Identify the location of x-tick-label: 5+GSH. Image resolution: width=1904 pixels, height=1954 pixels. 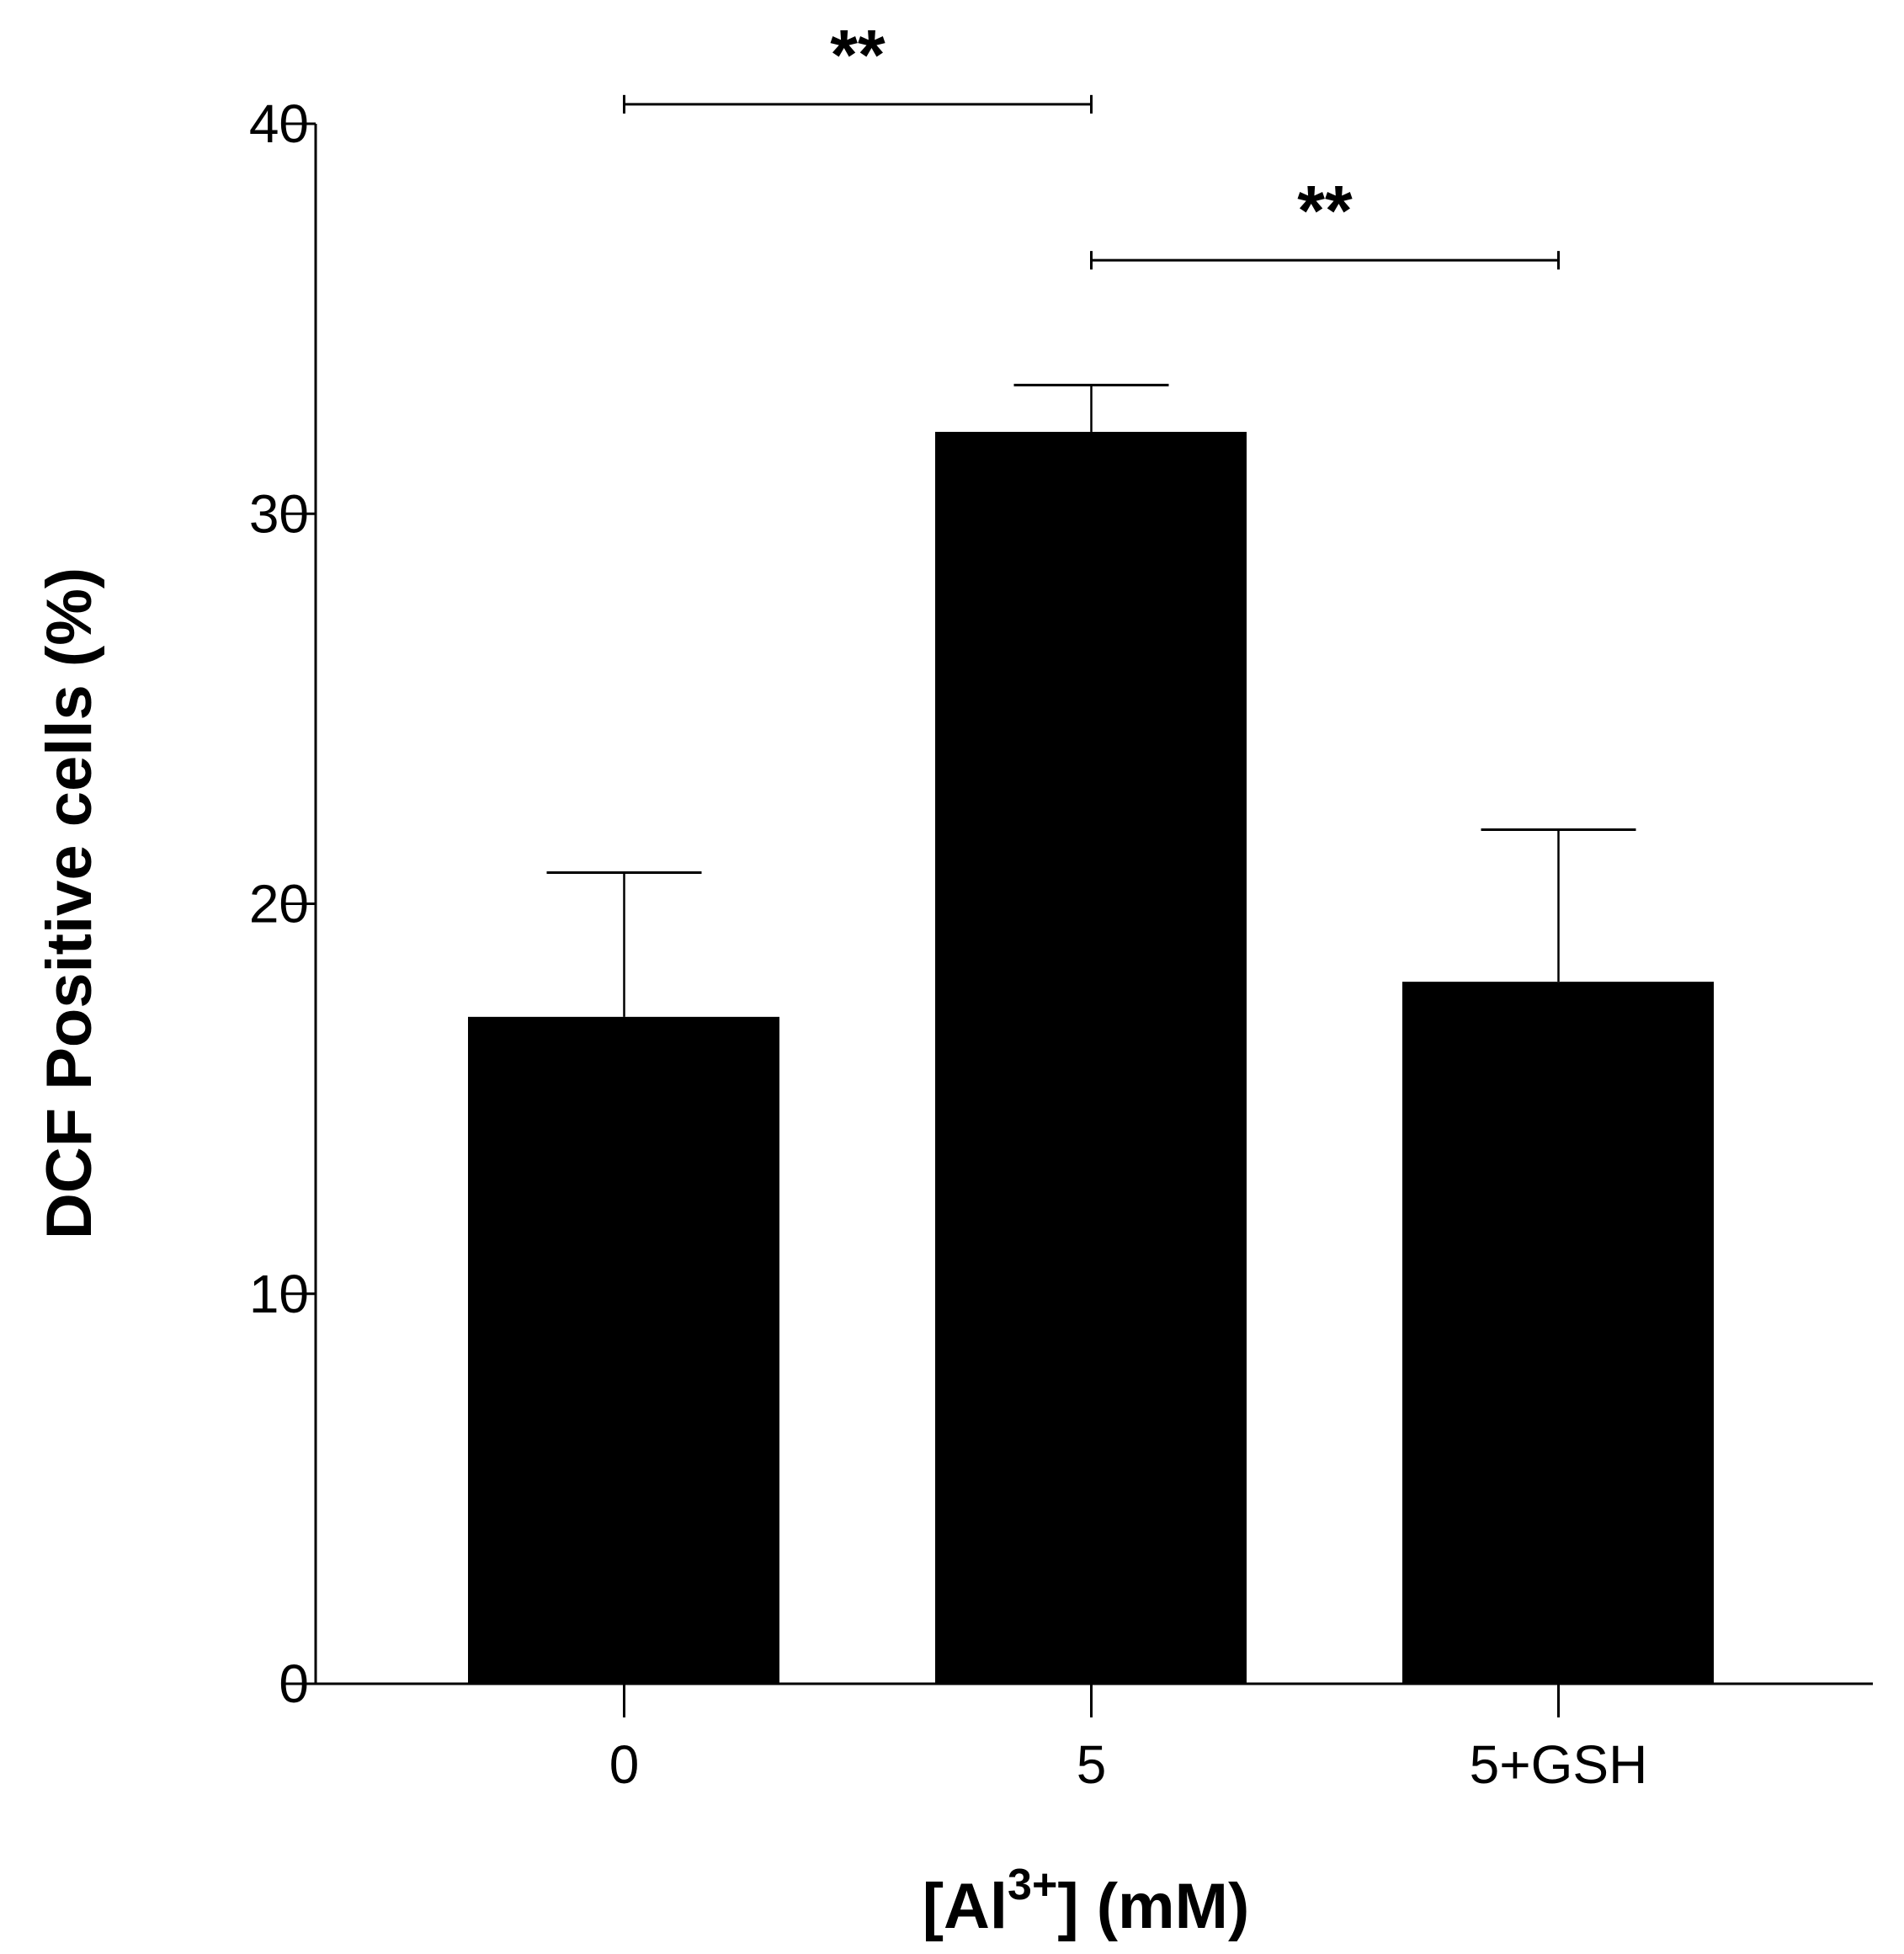
(1559, 1764).